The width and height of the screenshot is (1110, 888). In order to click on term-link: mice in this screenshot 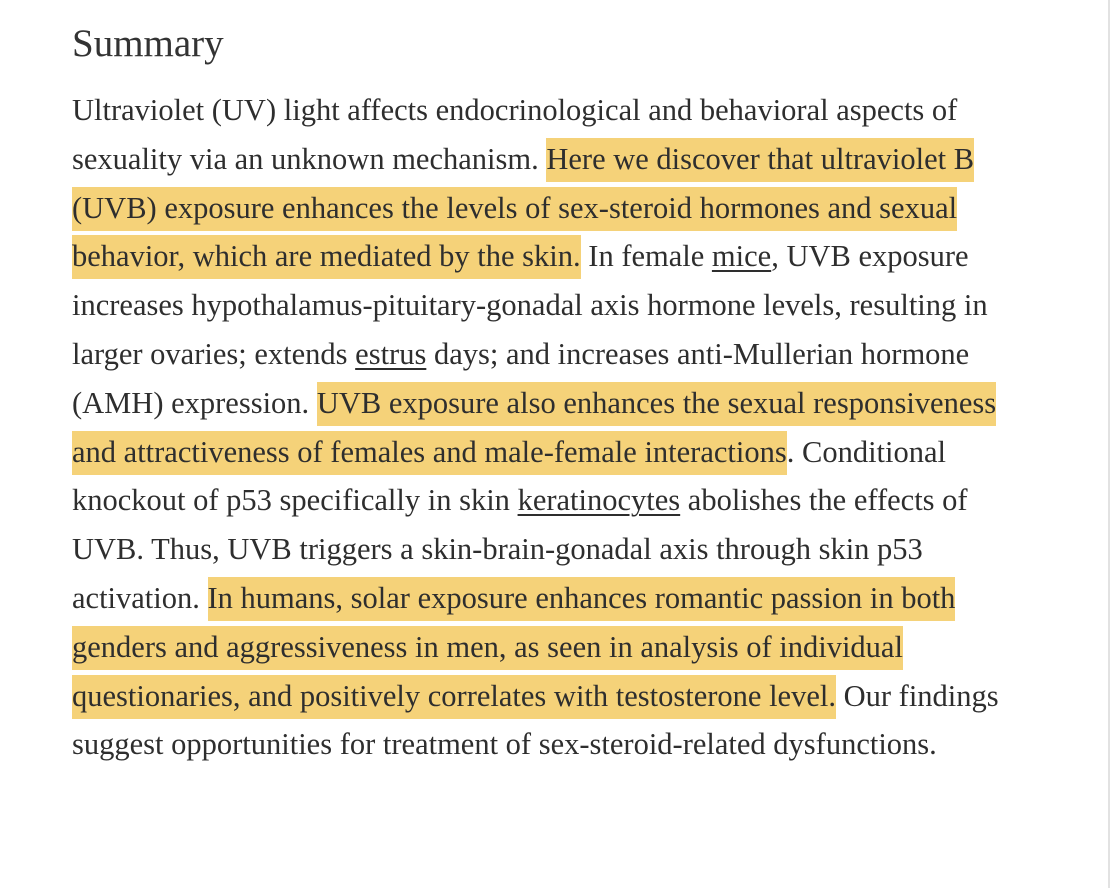, I will do `click(741, 256)`.